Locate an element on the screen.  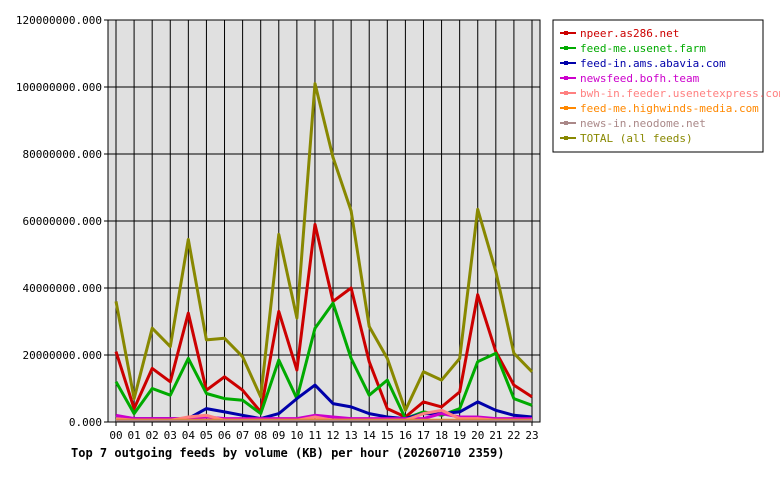
y-tick-label: 40000000.000 is located at coordinates (62, 288).